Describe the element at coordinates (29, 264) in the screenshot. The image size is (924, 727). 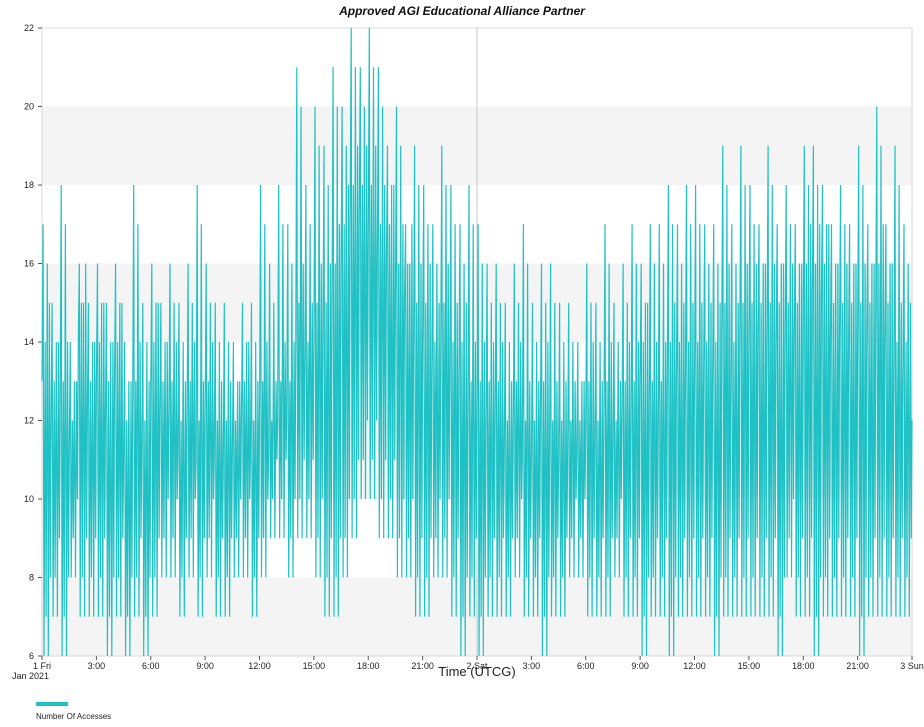
I see `y-tick-label: 16` at that location.